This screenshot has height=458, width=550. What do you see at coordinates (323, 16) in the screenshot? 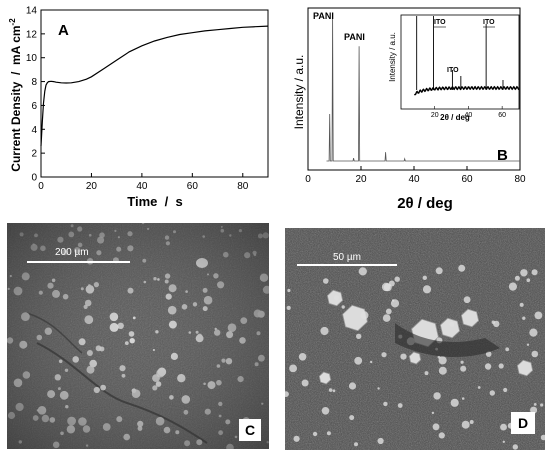
I see `panel-b-annotation-pani-1: PANI` at bounding box center [323, 16].